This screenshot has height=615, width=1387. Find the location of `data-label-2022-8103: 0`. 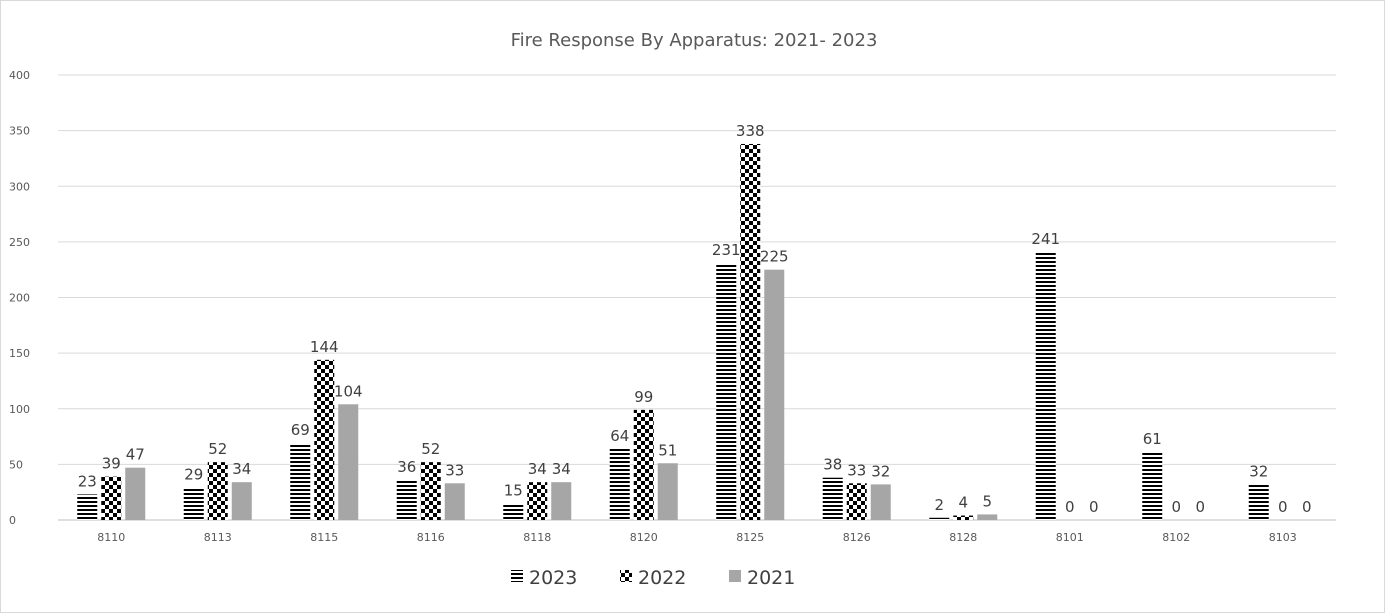

data-label-2022-8103: 0 is located at coordinates (1283, 507).